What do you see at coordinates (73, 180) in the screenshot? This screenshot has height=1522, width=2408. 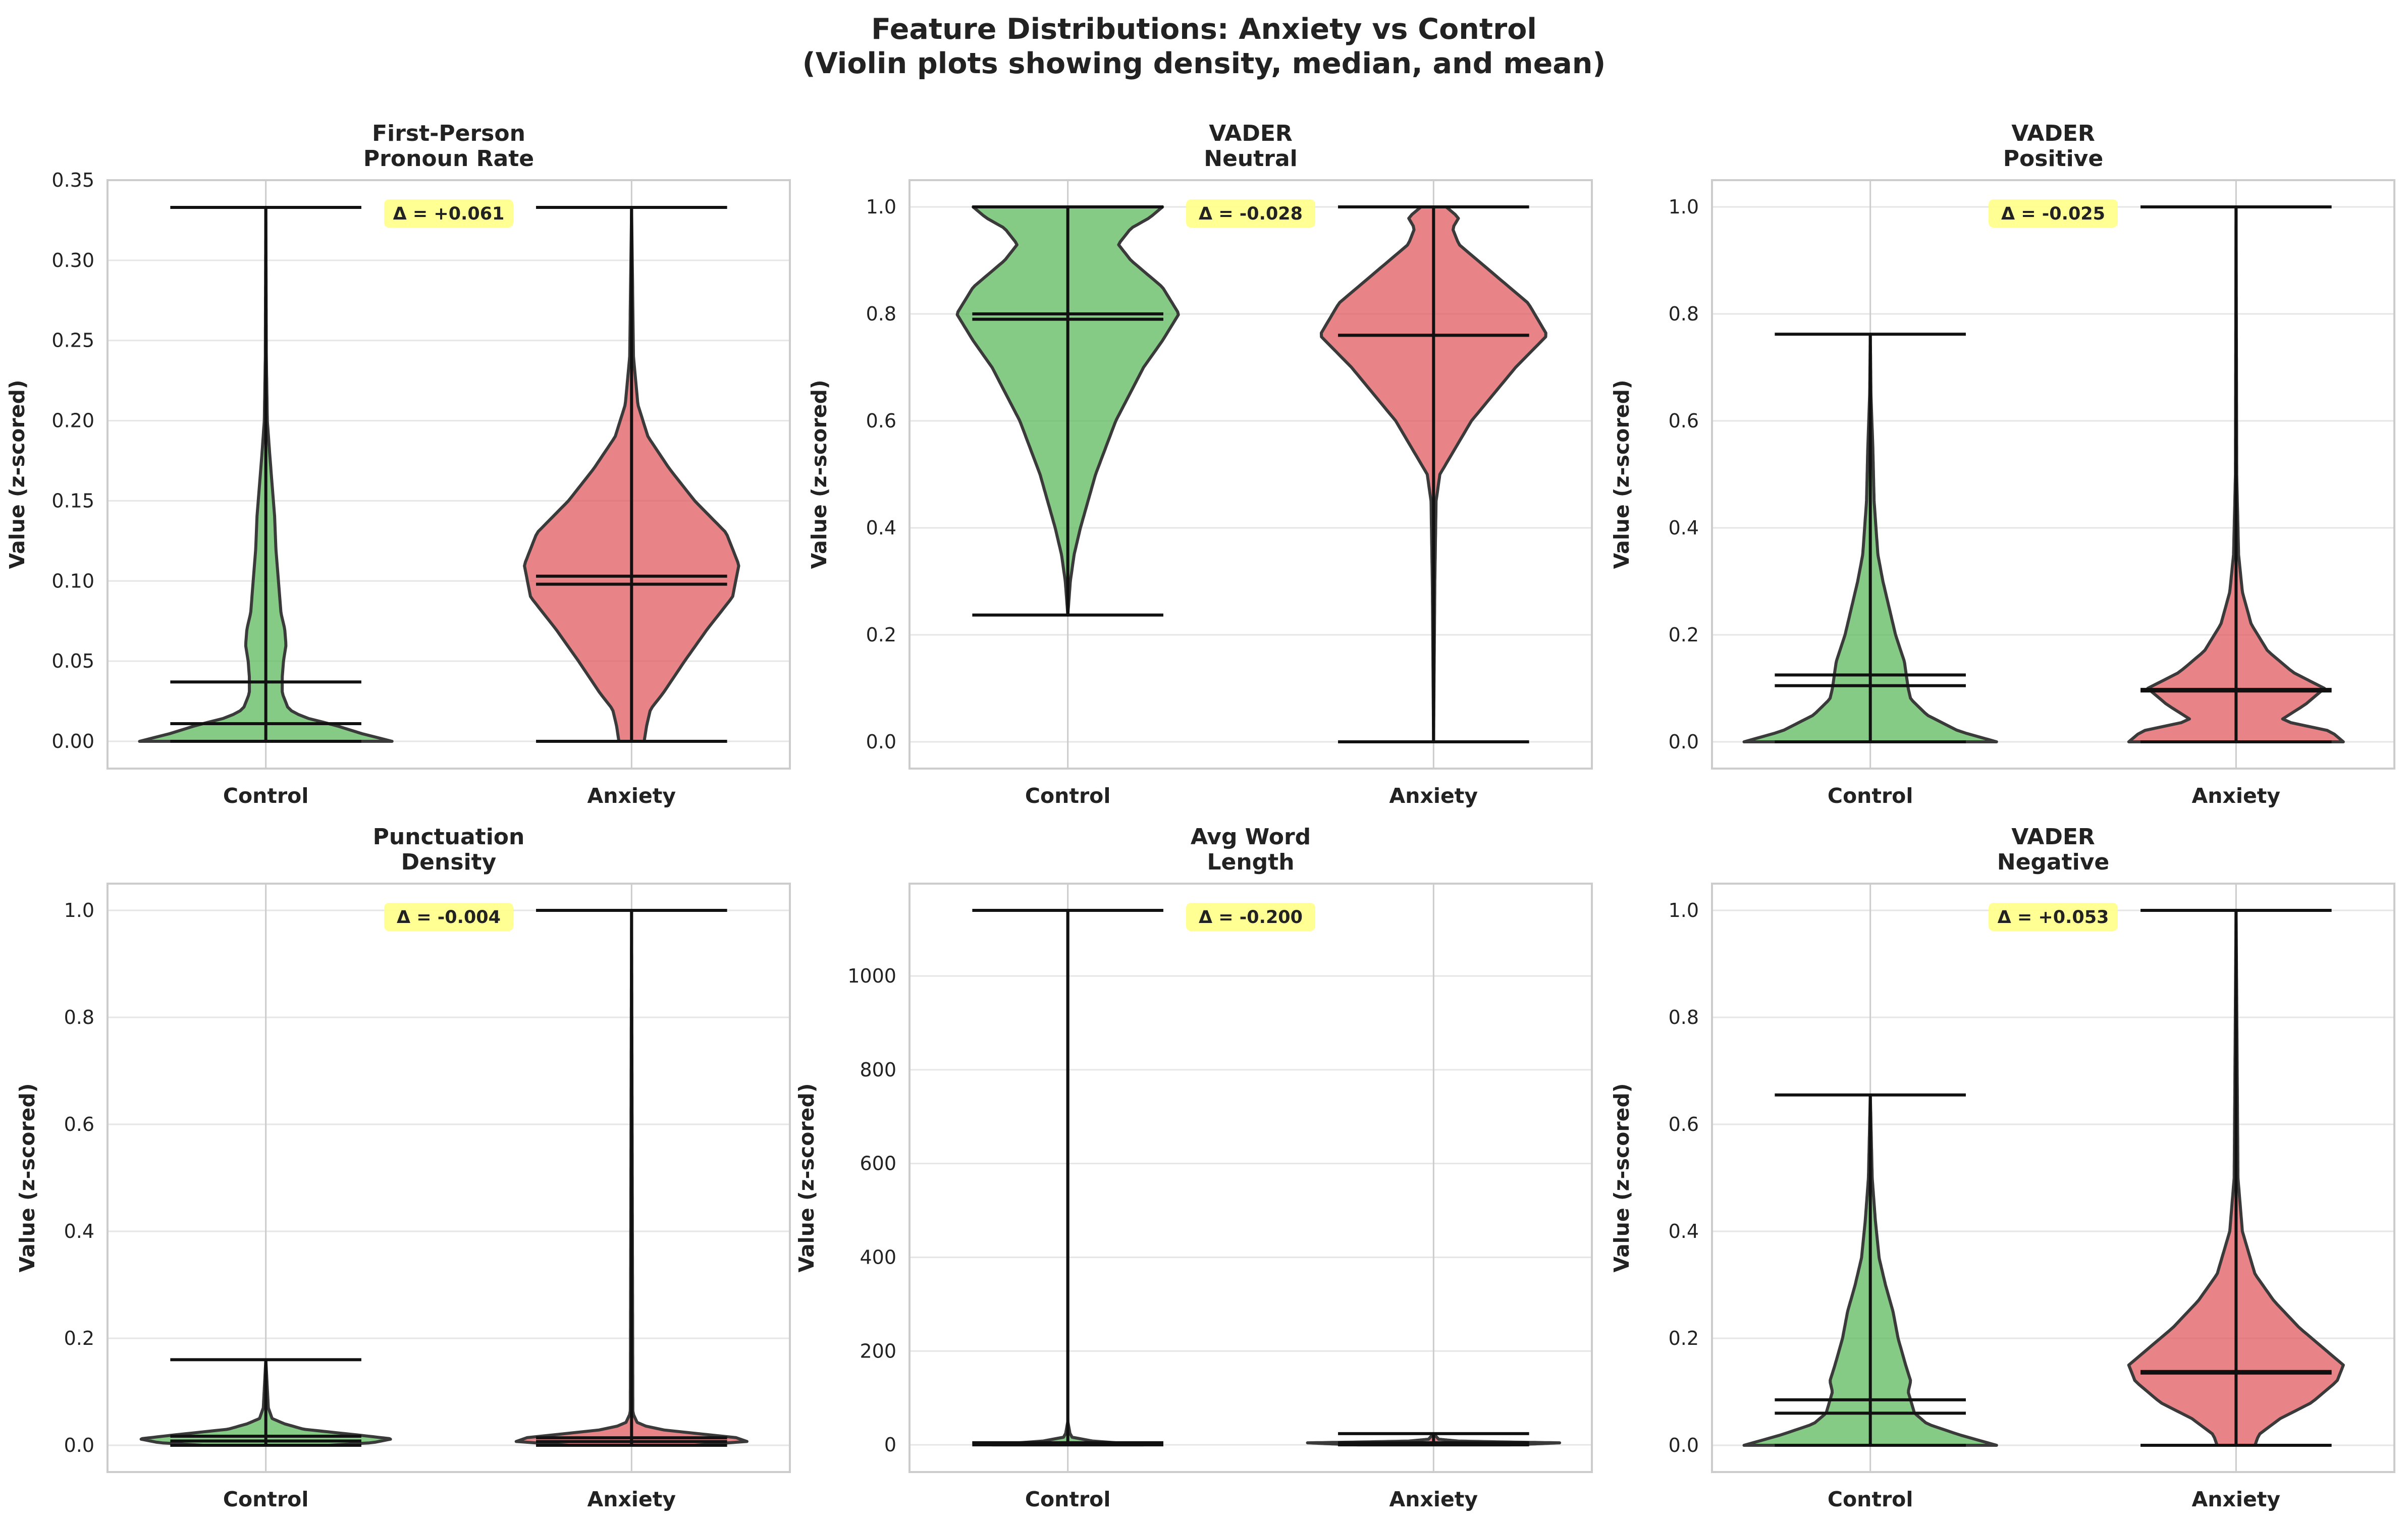 I see `y-tick-label: 0.35` at bounding box center [73, 180].